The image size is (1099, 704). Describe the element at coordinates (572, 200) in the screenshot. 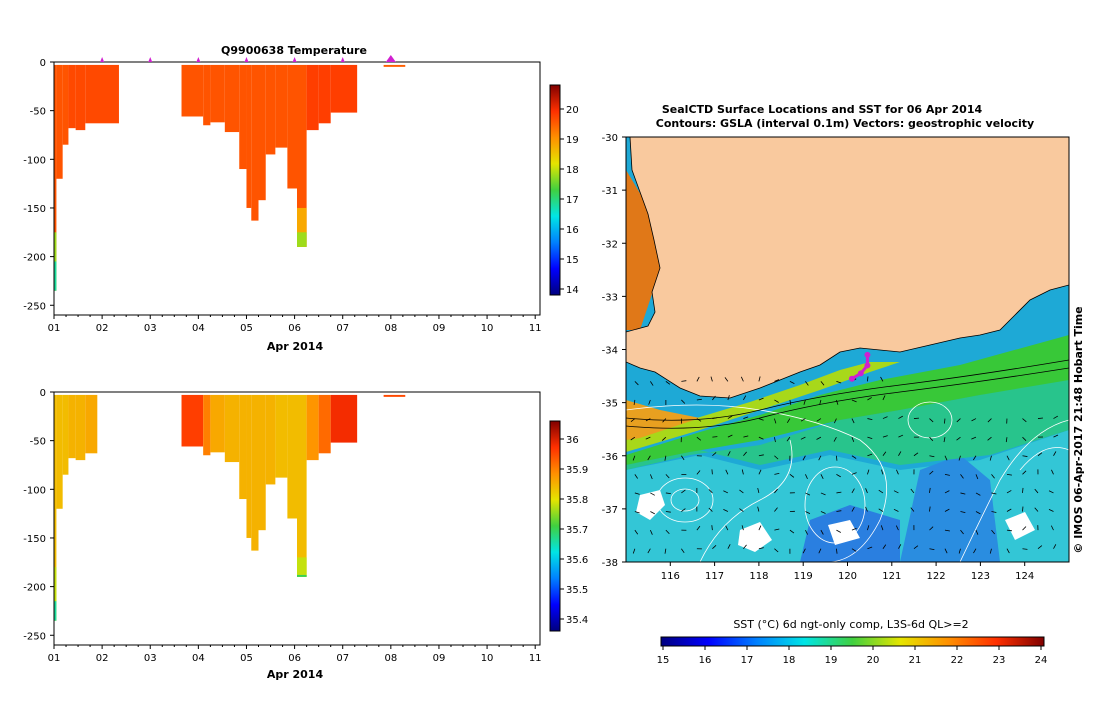

I see `colorbar-tick-label: 17` at that location.